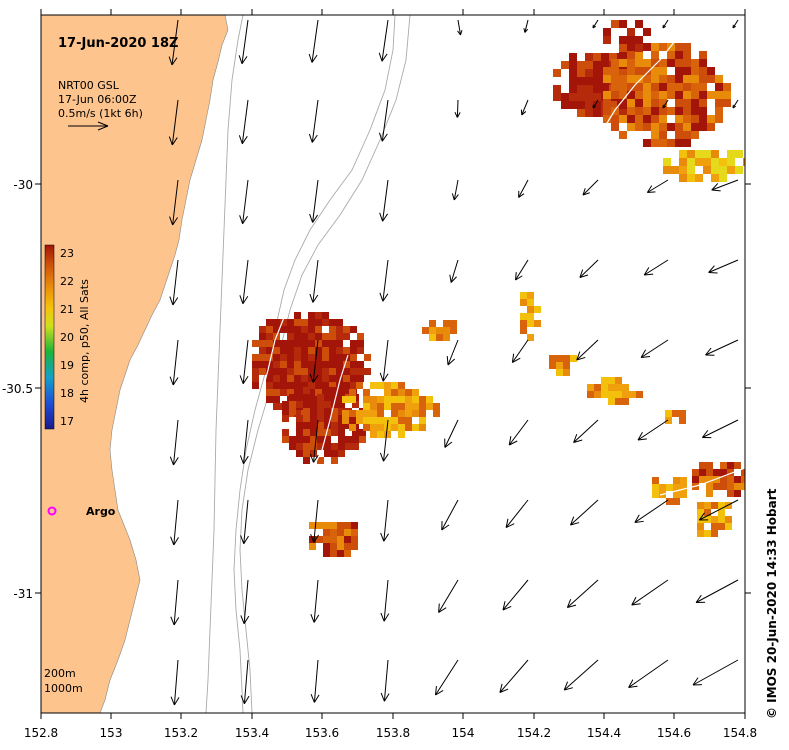 The image size is (789, 750). I want to click on y-tick-label: -31, so click(23, 594).